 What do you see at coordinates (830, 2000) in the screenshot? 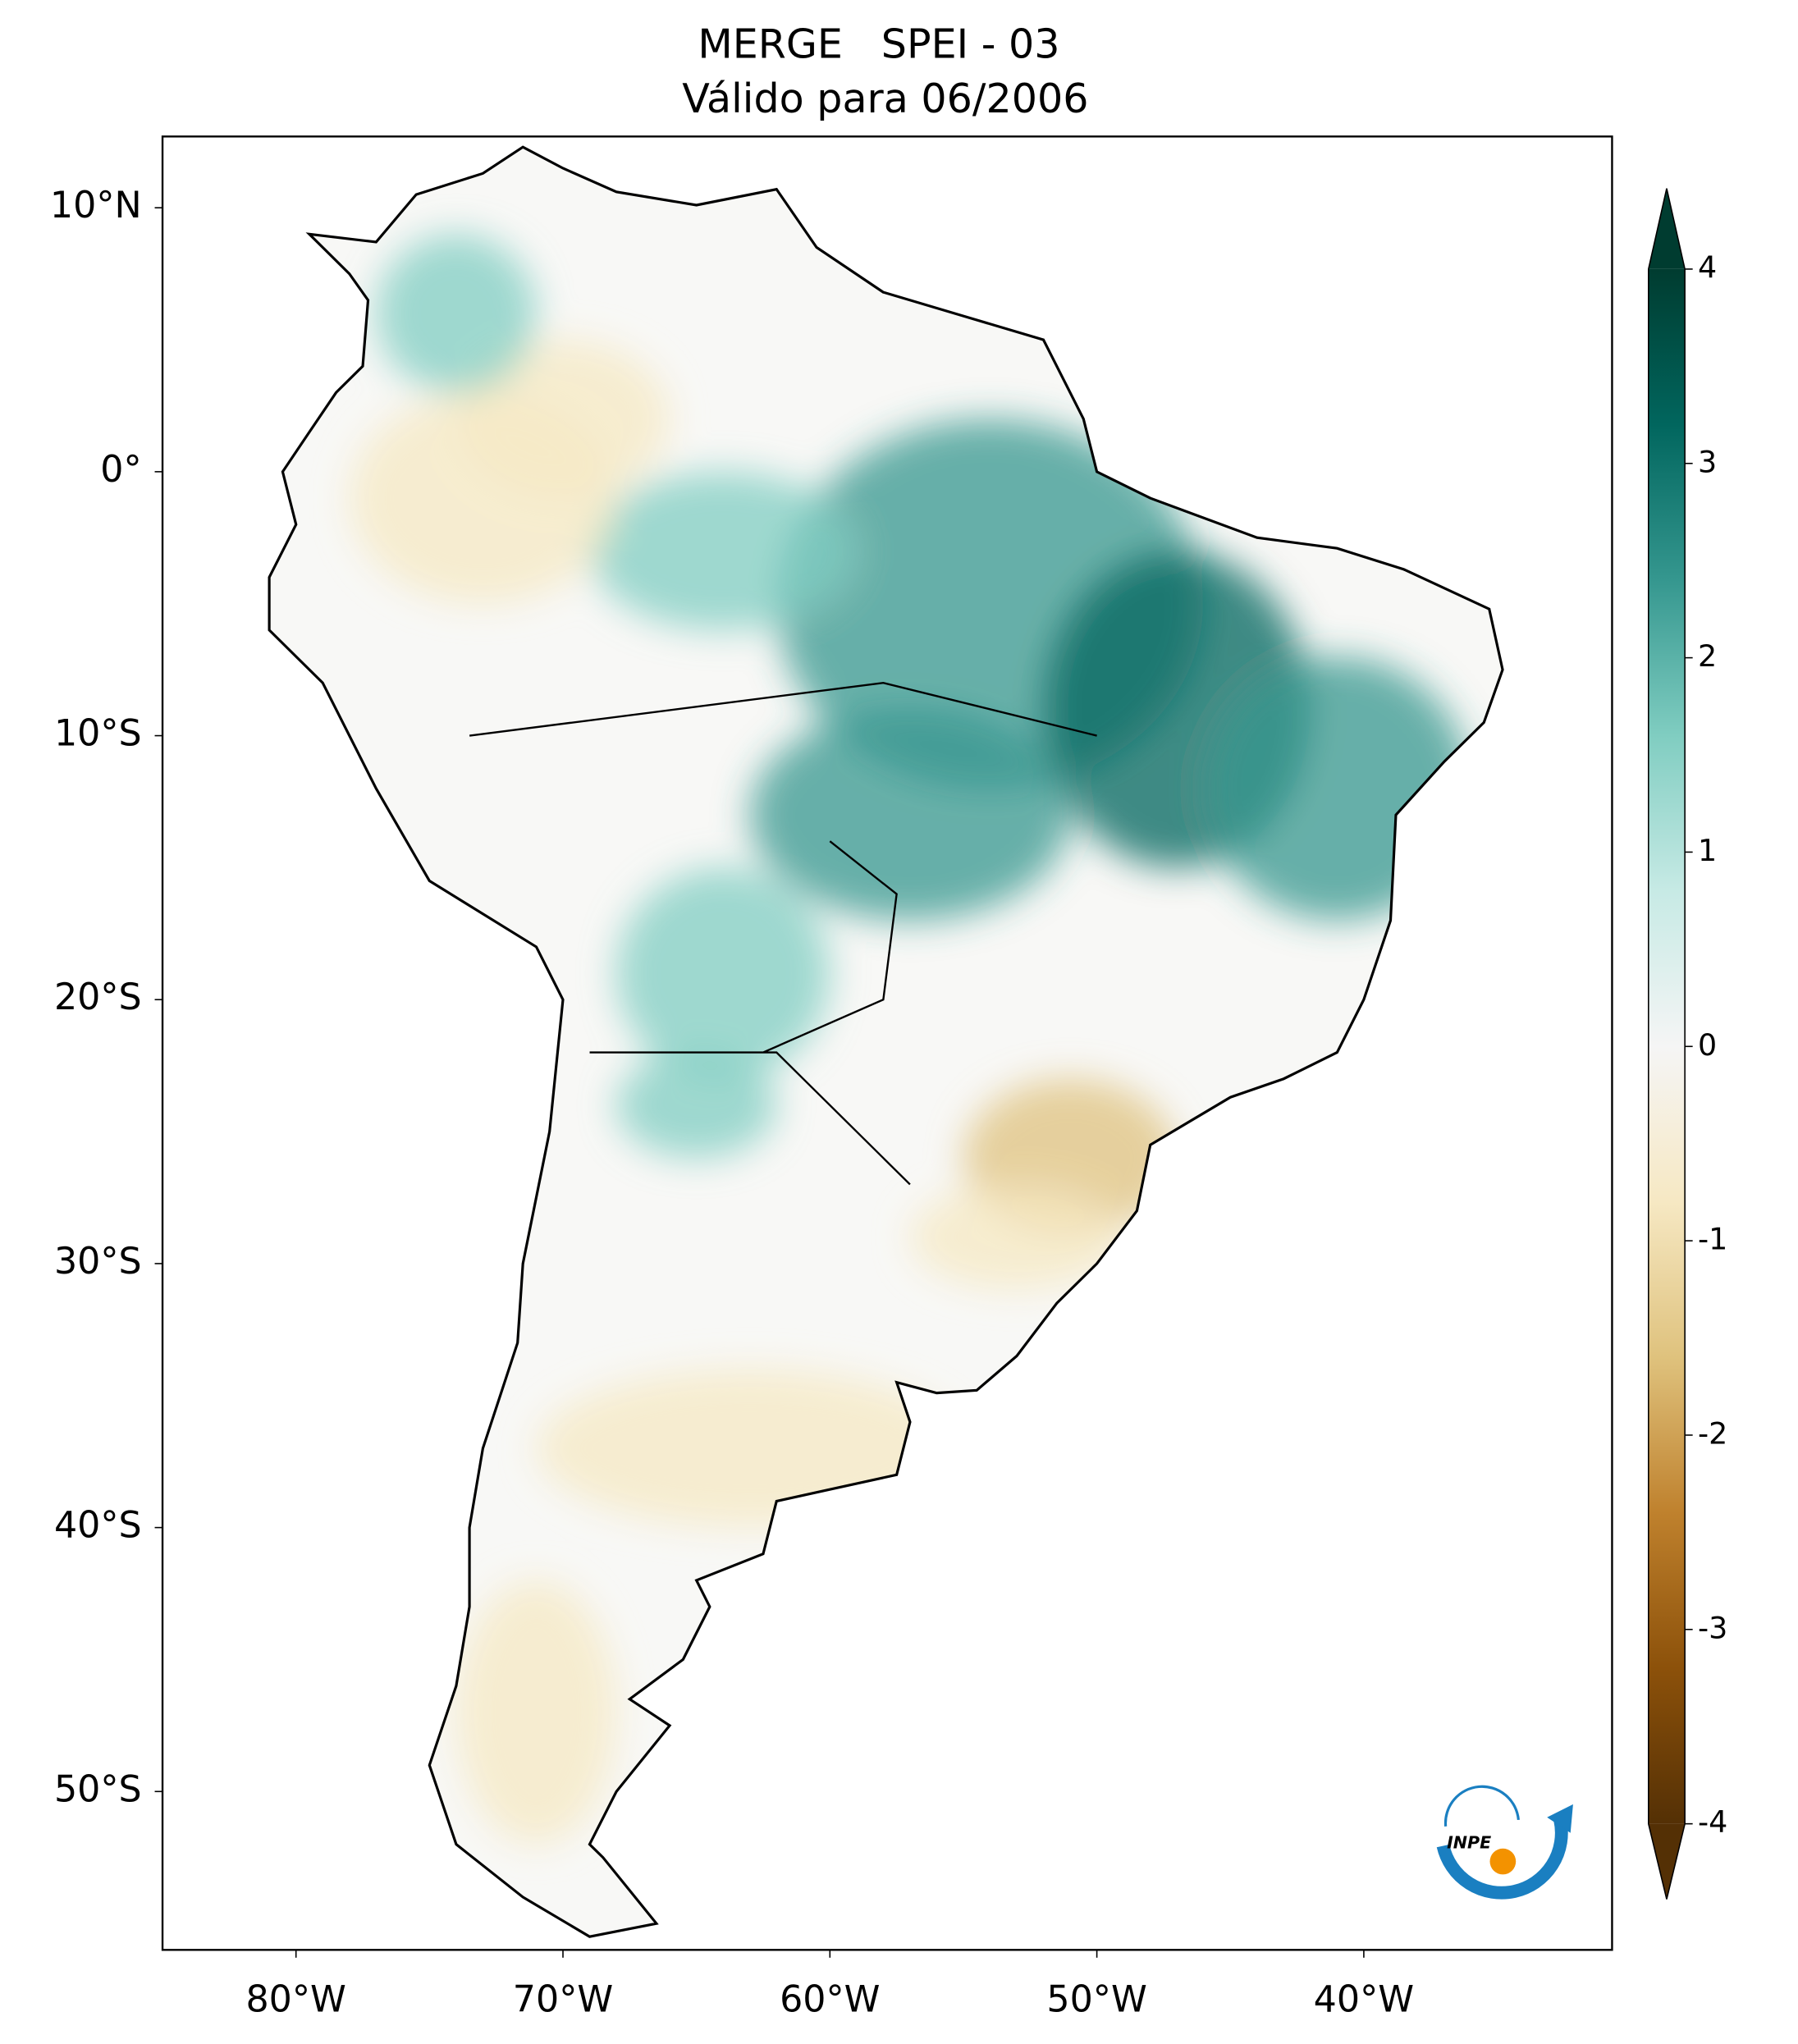
I see `x-tick-label: 60°W` at bounding box center [830, 2000].